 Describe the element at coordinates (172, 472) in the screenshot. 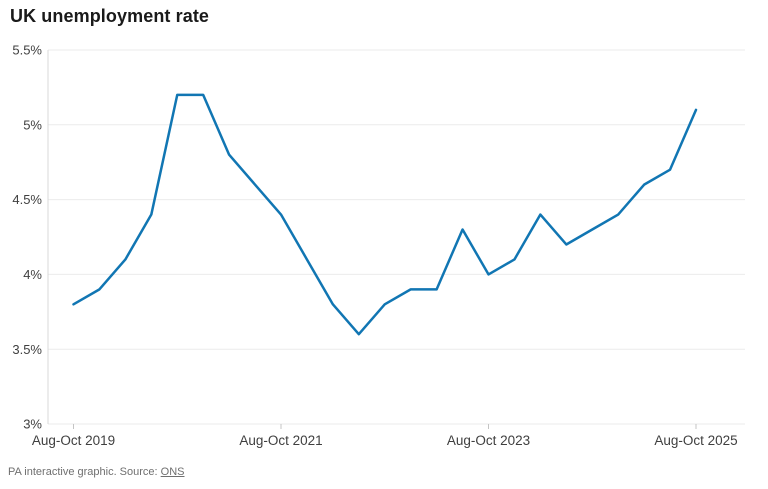

I see `source-link: ONS` at that location.